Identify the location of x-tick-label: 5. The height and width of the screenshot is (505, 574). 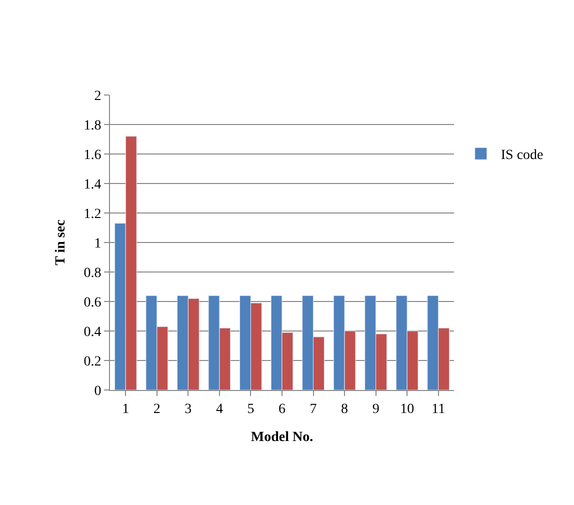
(250, 409).